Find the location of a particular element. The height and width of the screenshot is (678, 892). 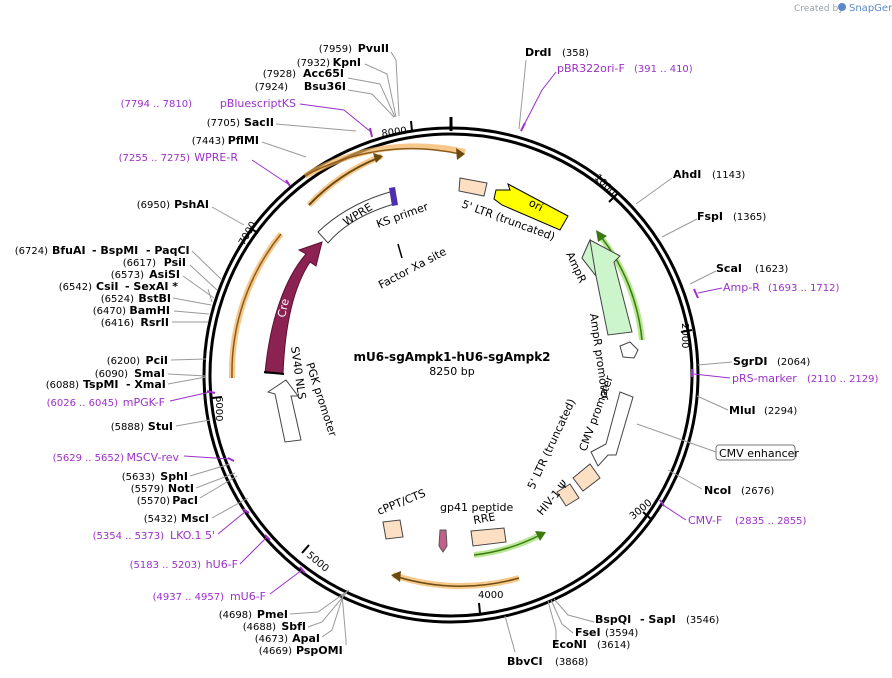

enzyme-acc65i: (7928) Acc65I is located at coordinates (329, 92).